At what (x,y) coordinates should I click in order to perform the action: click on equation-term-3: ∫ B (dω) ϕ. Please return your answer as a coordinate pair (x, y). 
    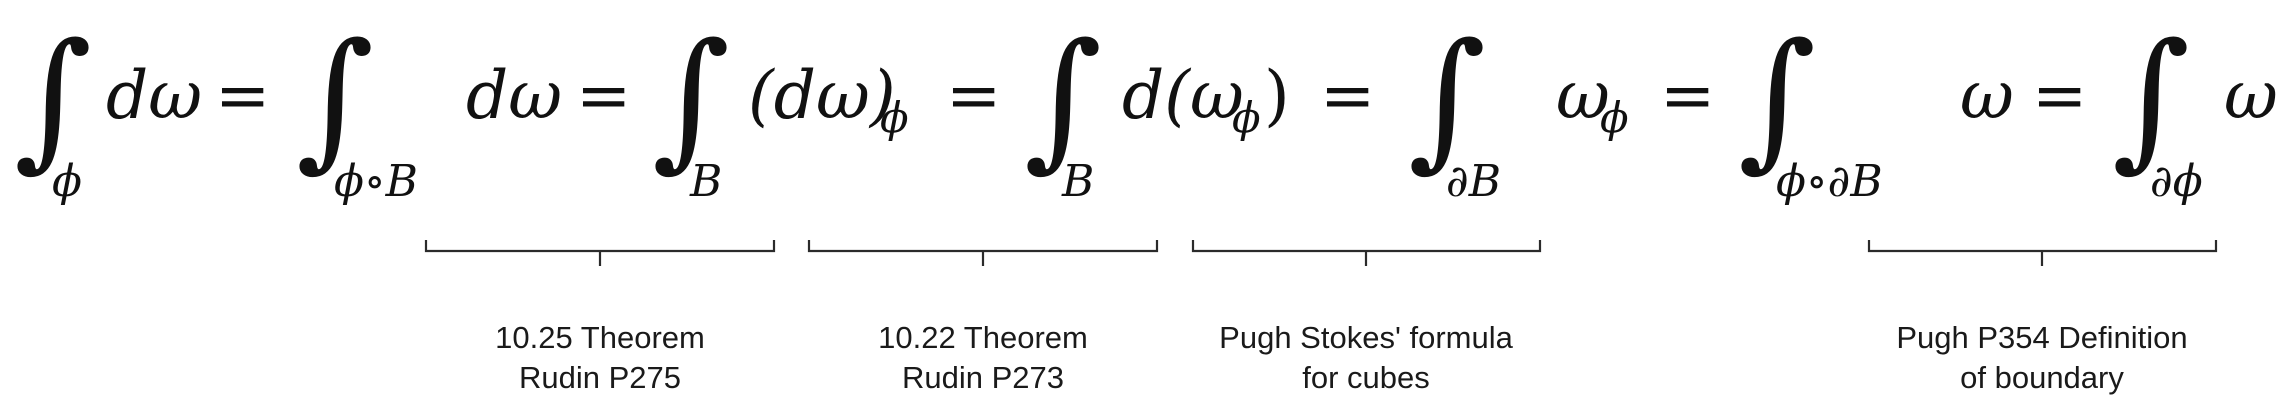
    Looking at the image, I should click on (780, 109).